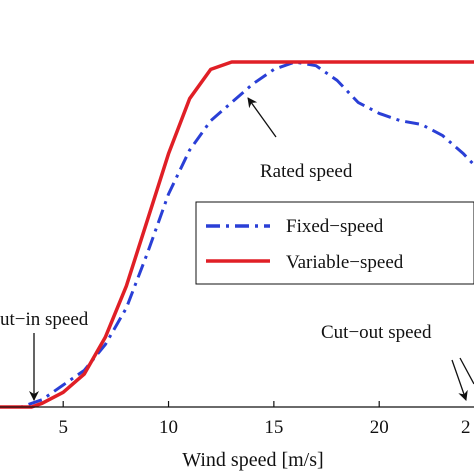 This screenshot has width=474, height=474. What do you see at coordinates (376, 332) in the screenshot?
I see `cut-out-speed-label: Cut−out speed` at bounding box center [376, 332].